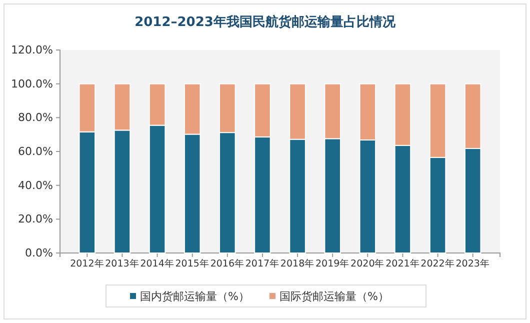 This screenshot has height=323, width=530. I want to click on y-tick-label: 20.0%, so click(35, 219).